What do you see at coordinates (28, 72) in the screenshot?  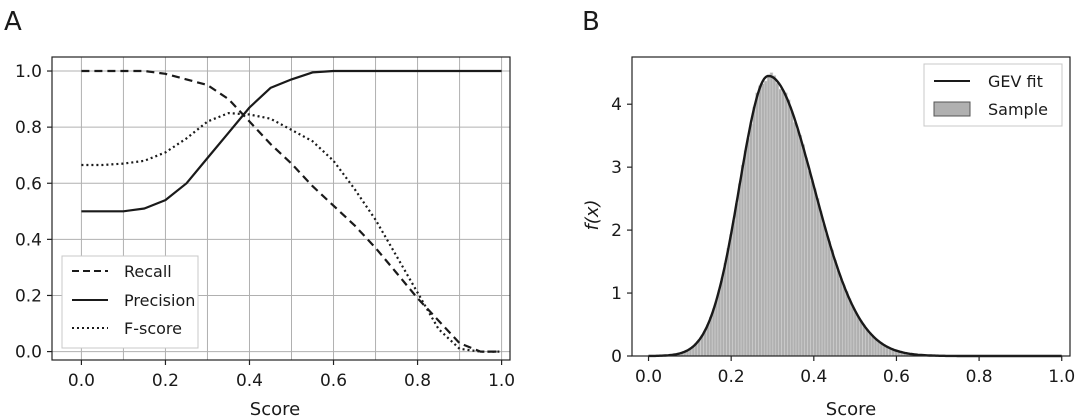 I see `panel-a-ytick-label: 1.0` at bounding box center [28, 72].